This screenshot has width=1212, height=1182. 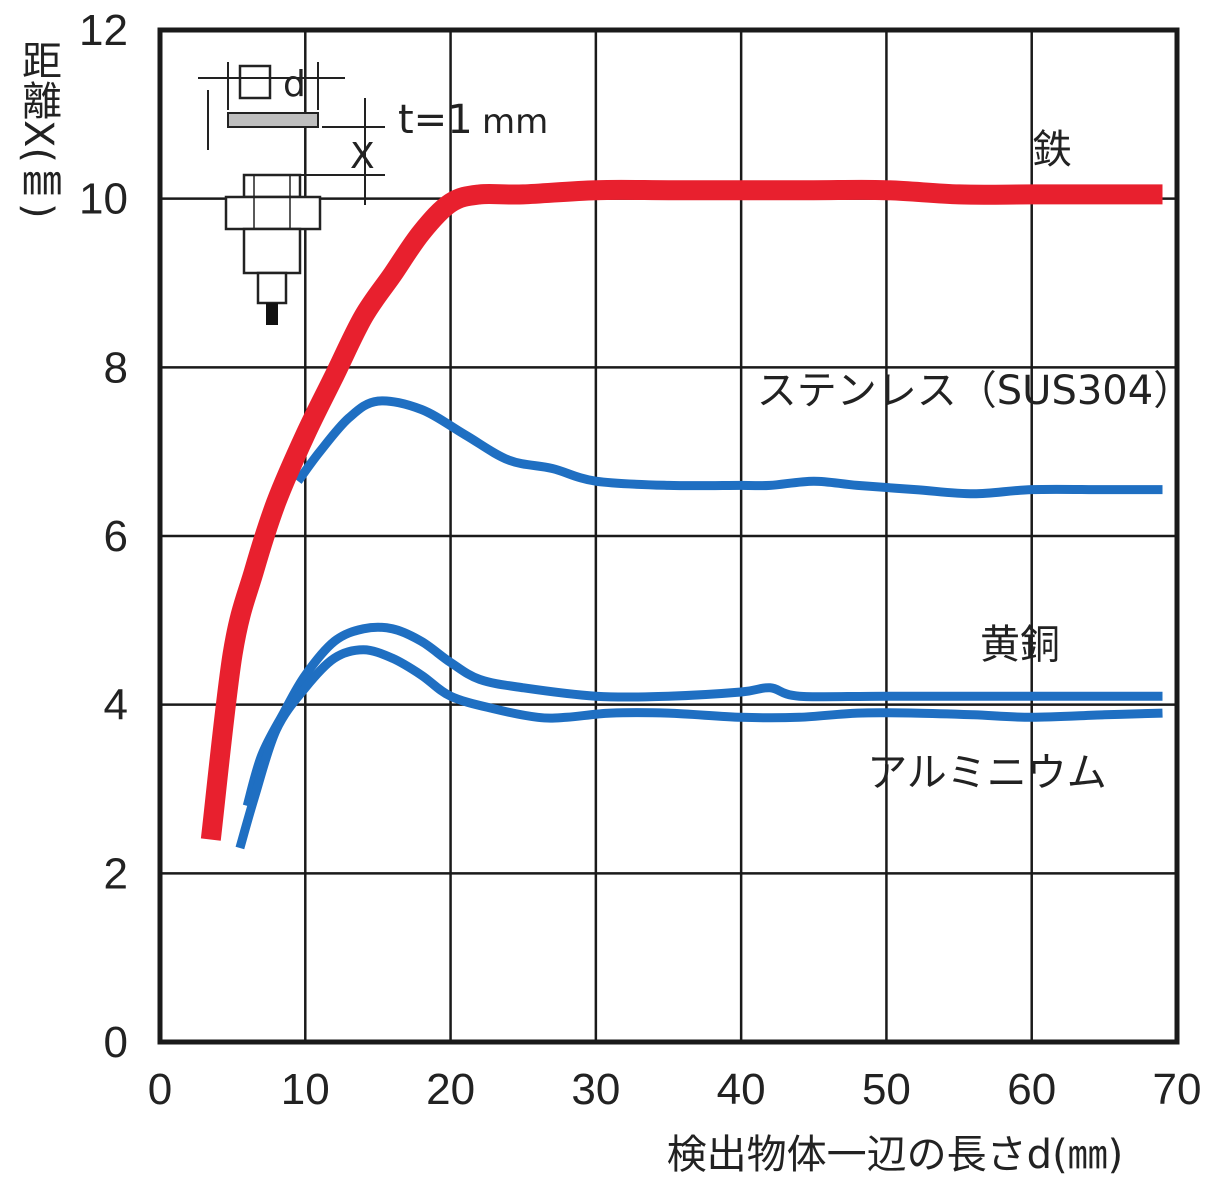 I want to click on inset-d-label: d, so click(x=294, y=84).